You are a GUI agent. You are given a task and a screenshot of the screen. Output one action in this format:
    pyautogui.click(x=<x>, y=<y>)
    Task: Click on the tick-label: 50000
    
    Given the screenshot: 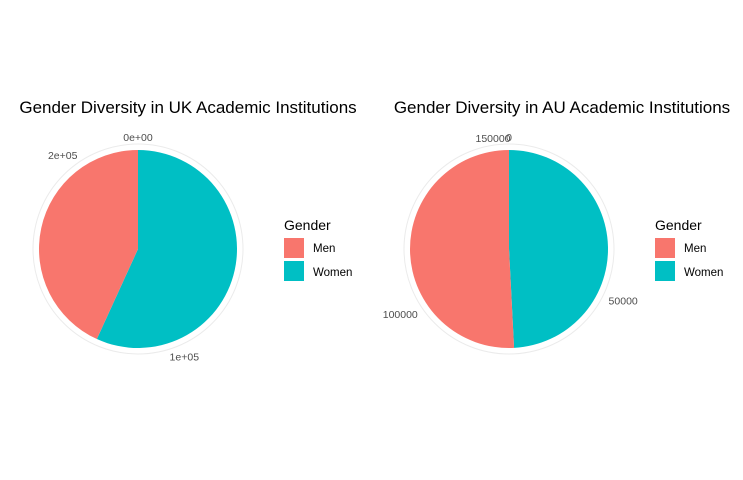 What is the action you would take?
    pyautogui.click(x=623, y=301)
    